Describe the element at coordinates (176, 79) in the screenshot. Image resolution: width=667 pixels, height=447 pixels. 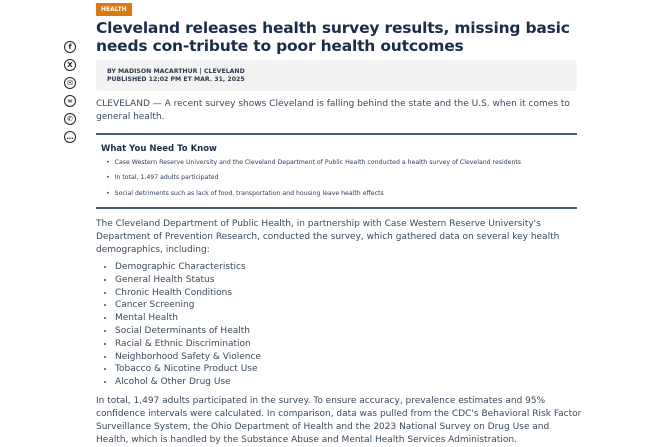
I see `published-date: PUBLISHED 12:02 PM ET MAR. 31, 2025` at that location.